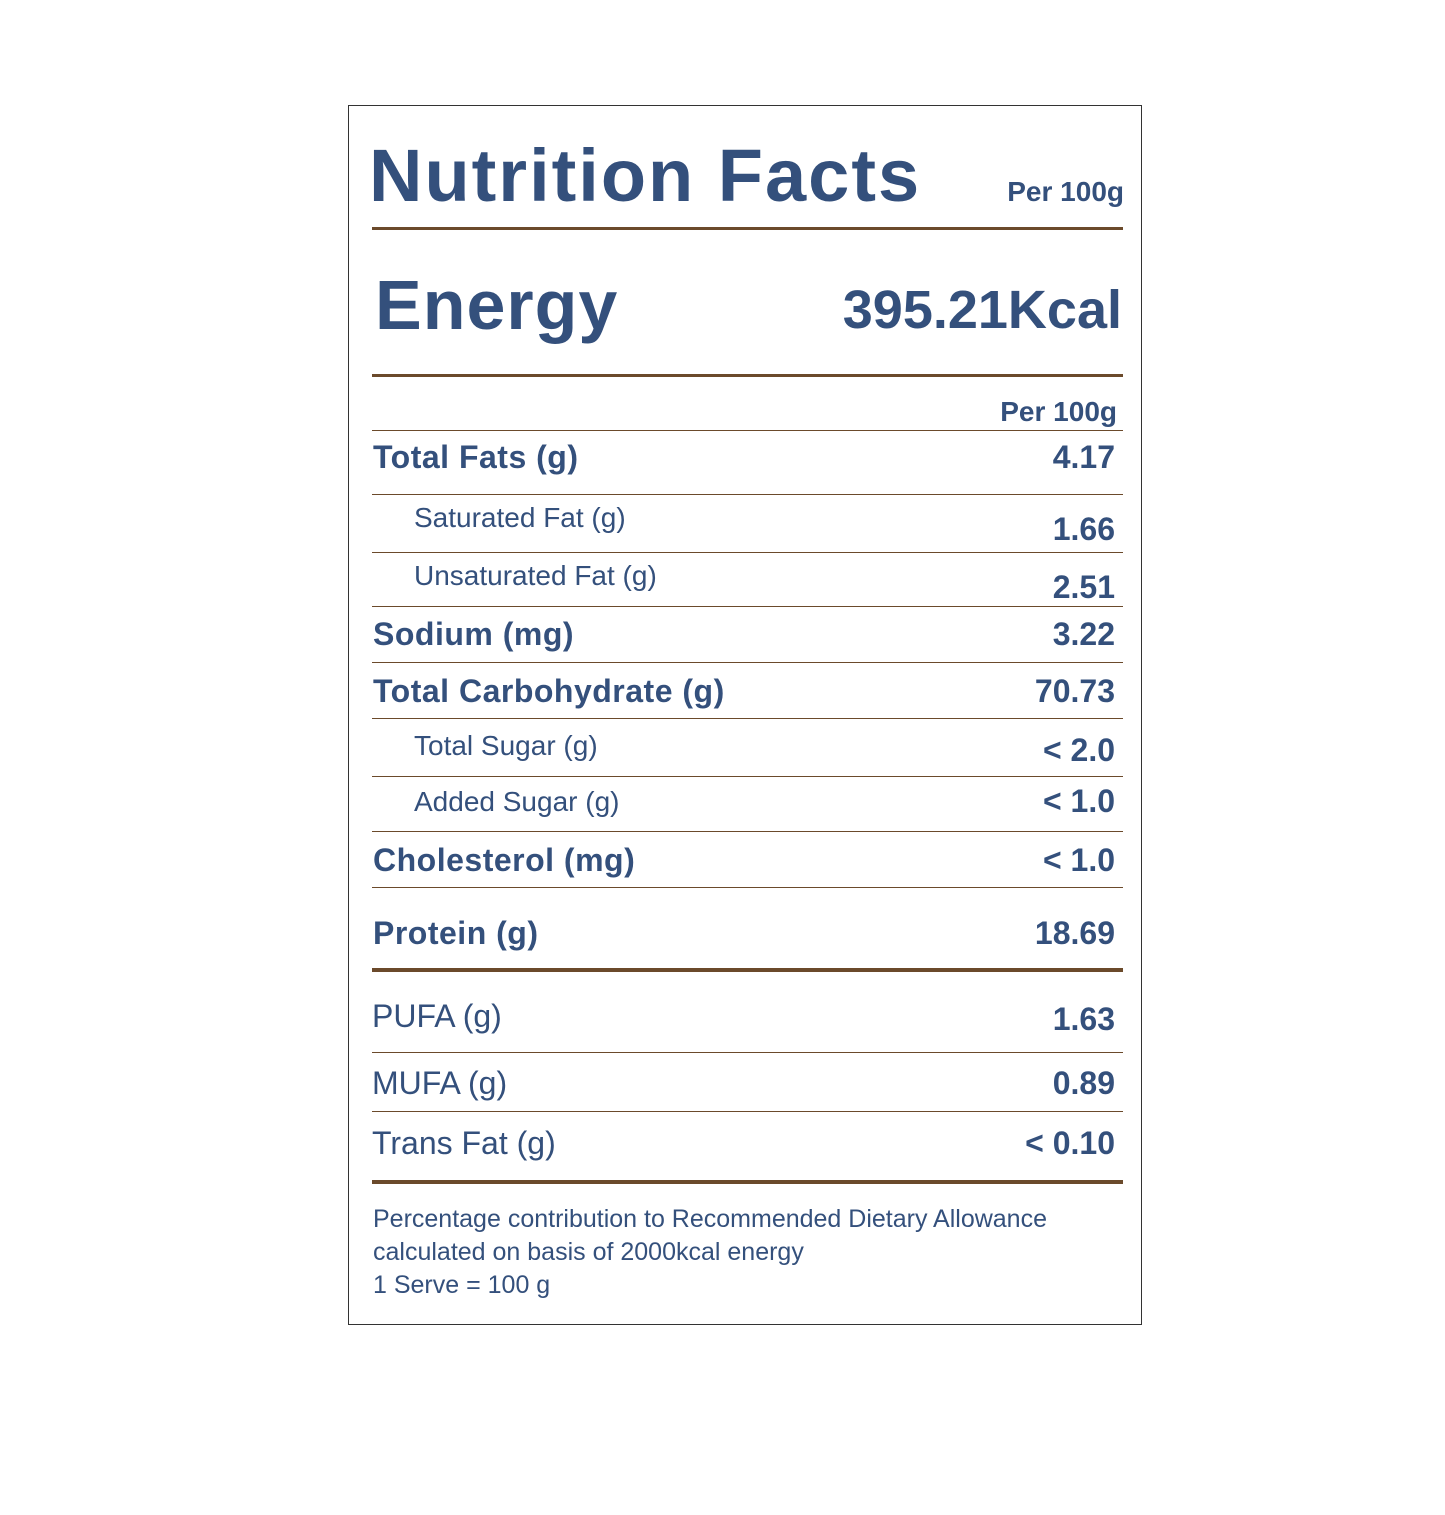 The image size is (1445, 1515). What do you see at coordinates (549, 691) in the screenshot?
I see `row-label-total-carbohydrate: Total Carbohydrate (g)` at bounding box center [549, 691].